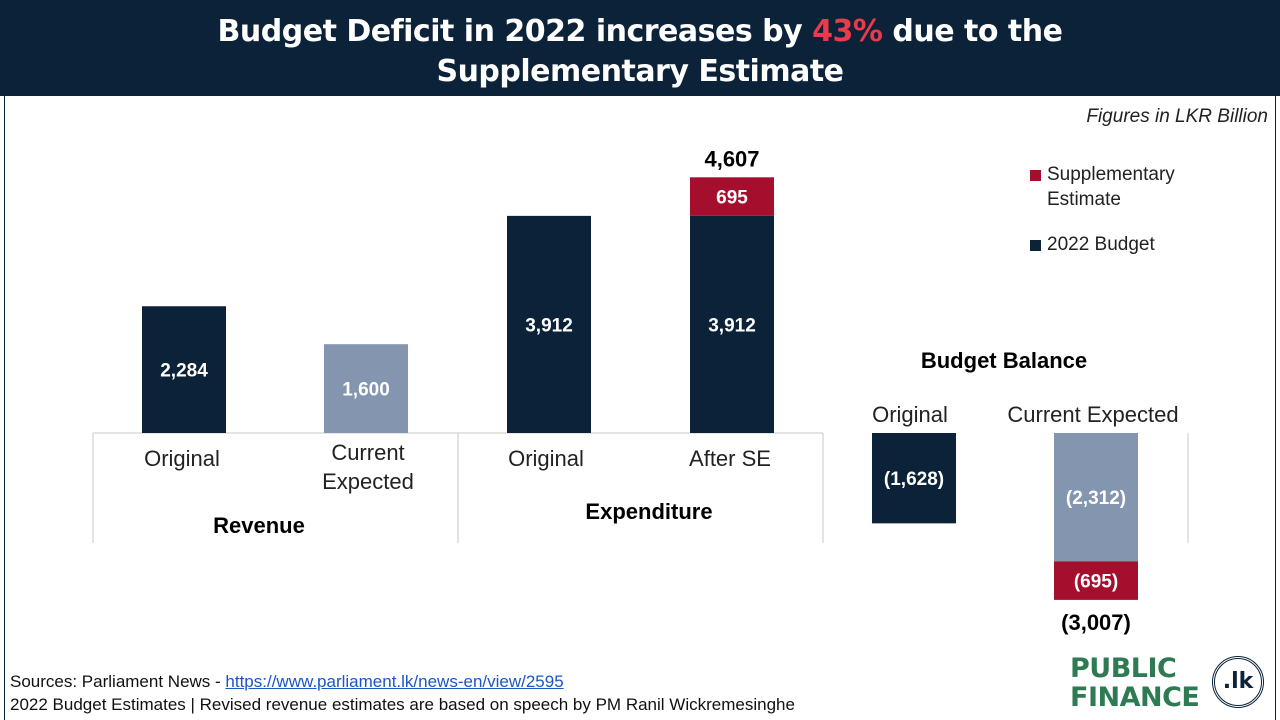 The height and width of the screenshot is (720, 1280). Describe the element at coordinates (368, 481) in the screenshot. I see `category-label: Expected` at that location.